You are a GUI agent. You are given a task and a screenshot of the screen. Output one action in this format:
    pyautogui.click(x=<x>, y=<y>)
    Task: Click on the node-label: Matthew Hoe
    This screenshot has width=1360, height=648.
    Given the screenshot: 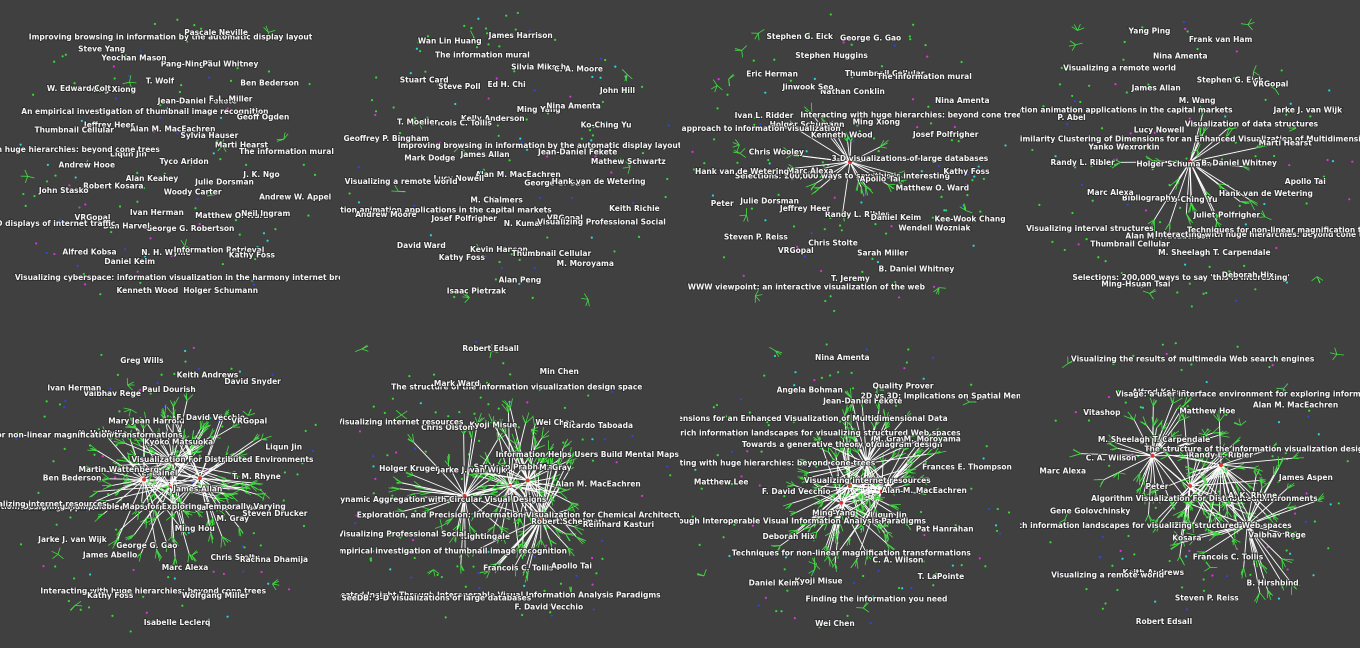 What is the action you would take?
    pyautogui.click(x=1207, y=410)
    